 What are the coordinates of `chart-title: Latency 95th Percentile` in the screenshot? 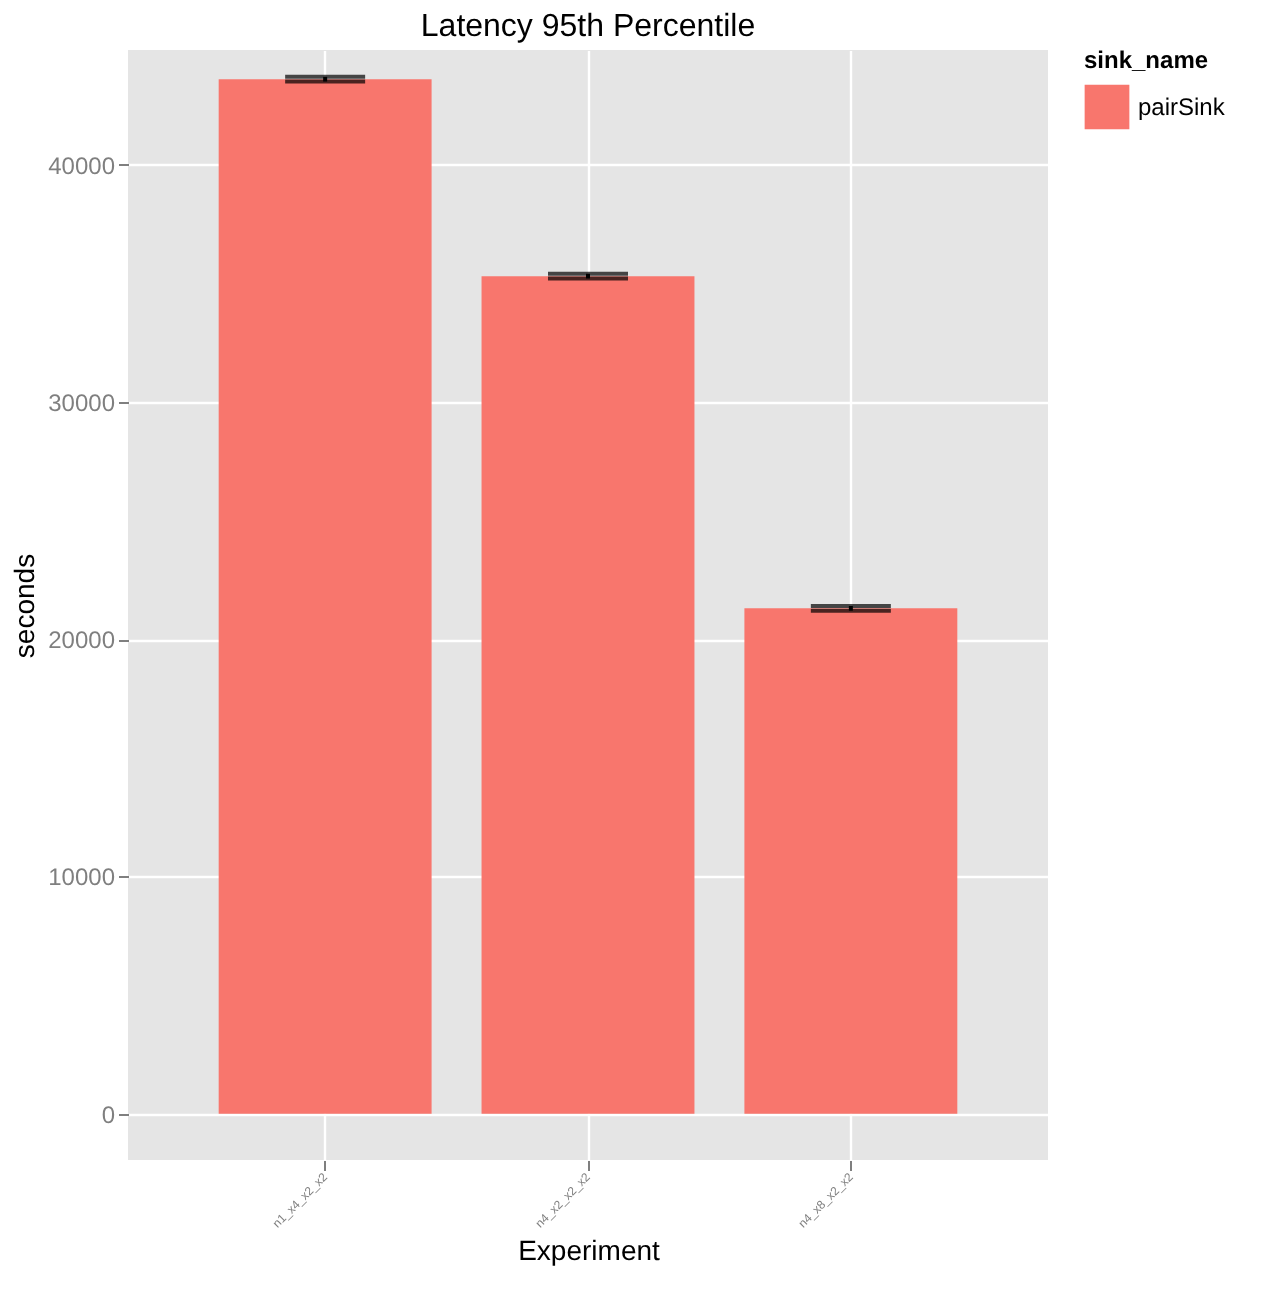 It's located at (588, 27).